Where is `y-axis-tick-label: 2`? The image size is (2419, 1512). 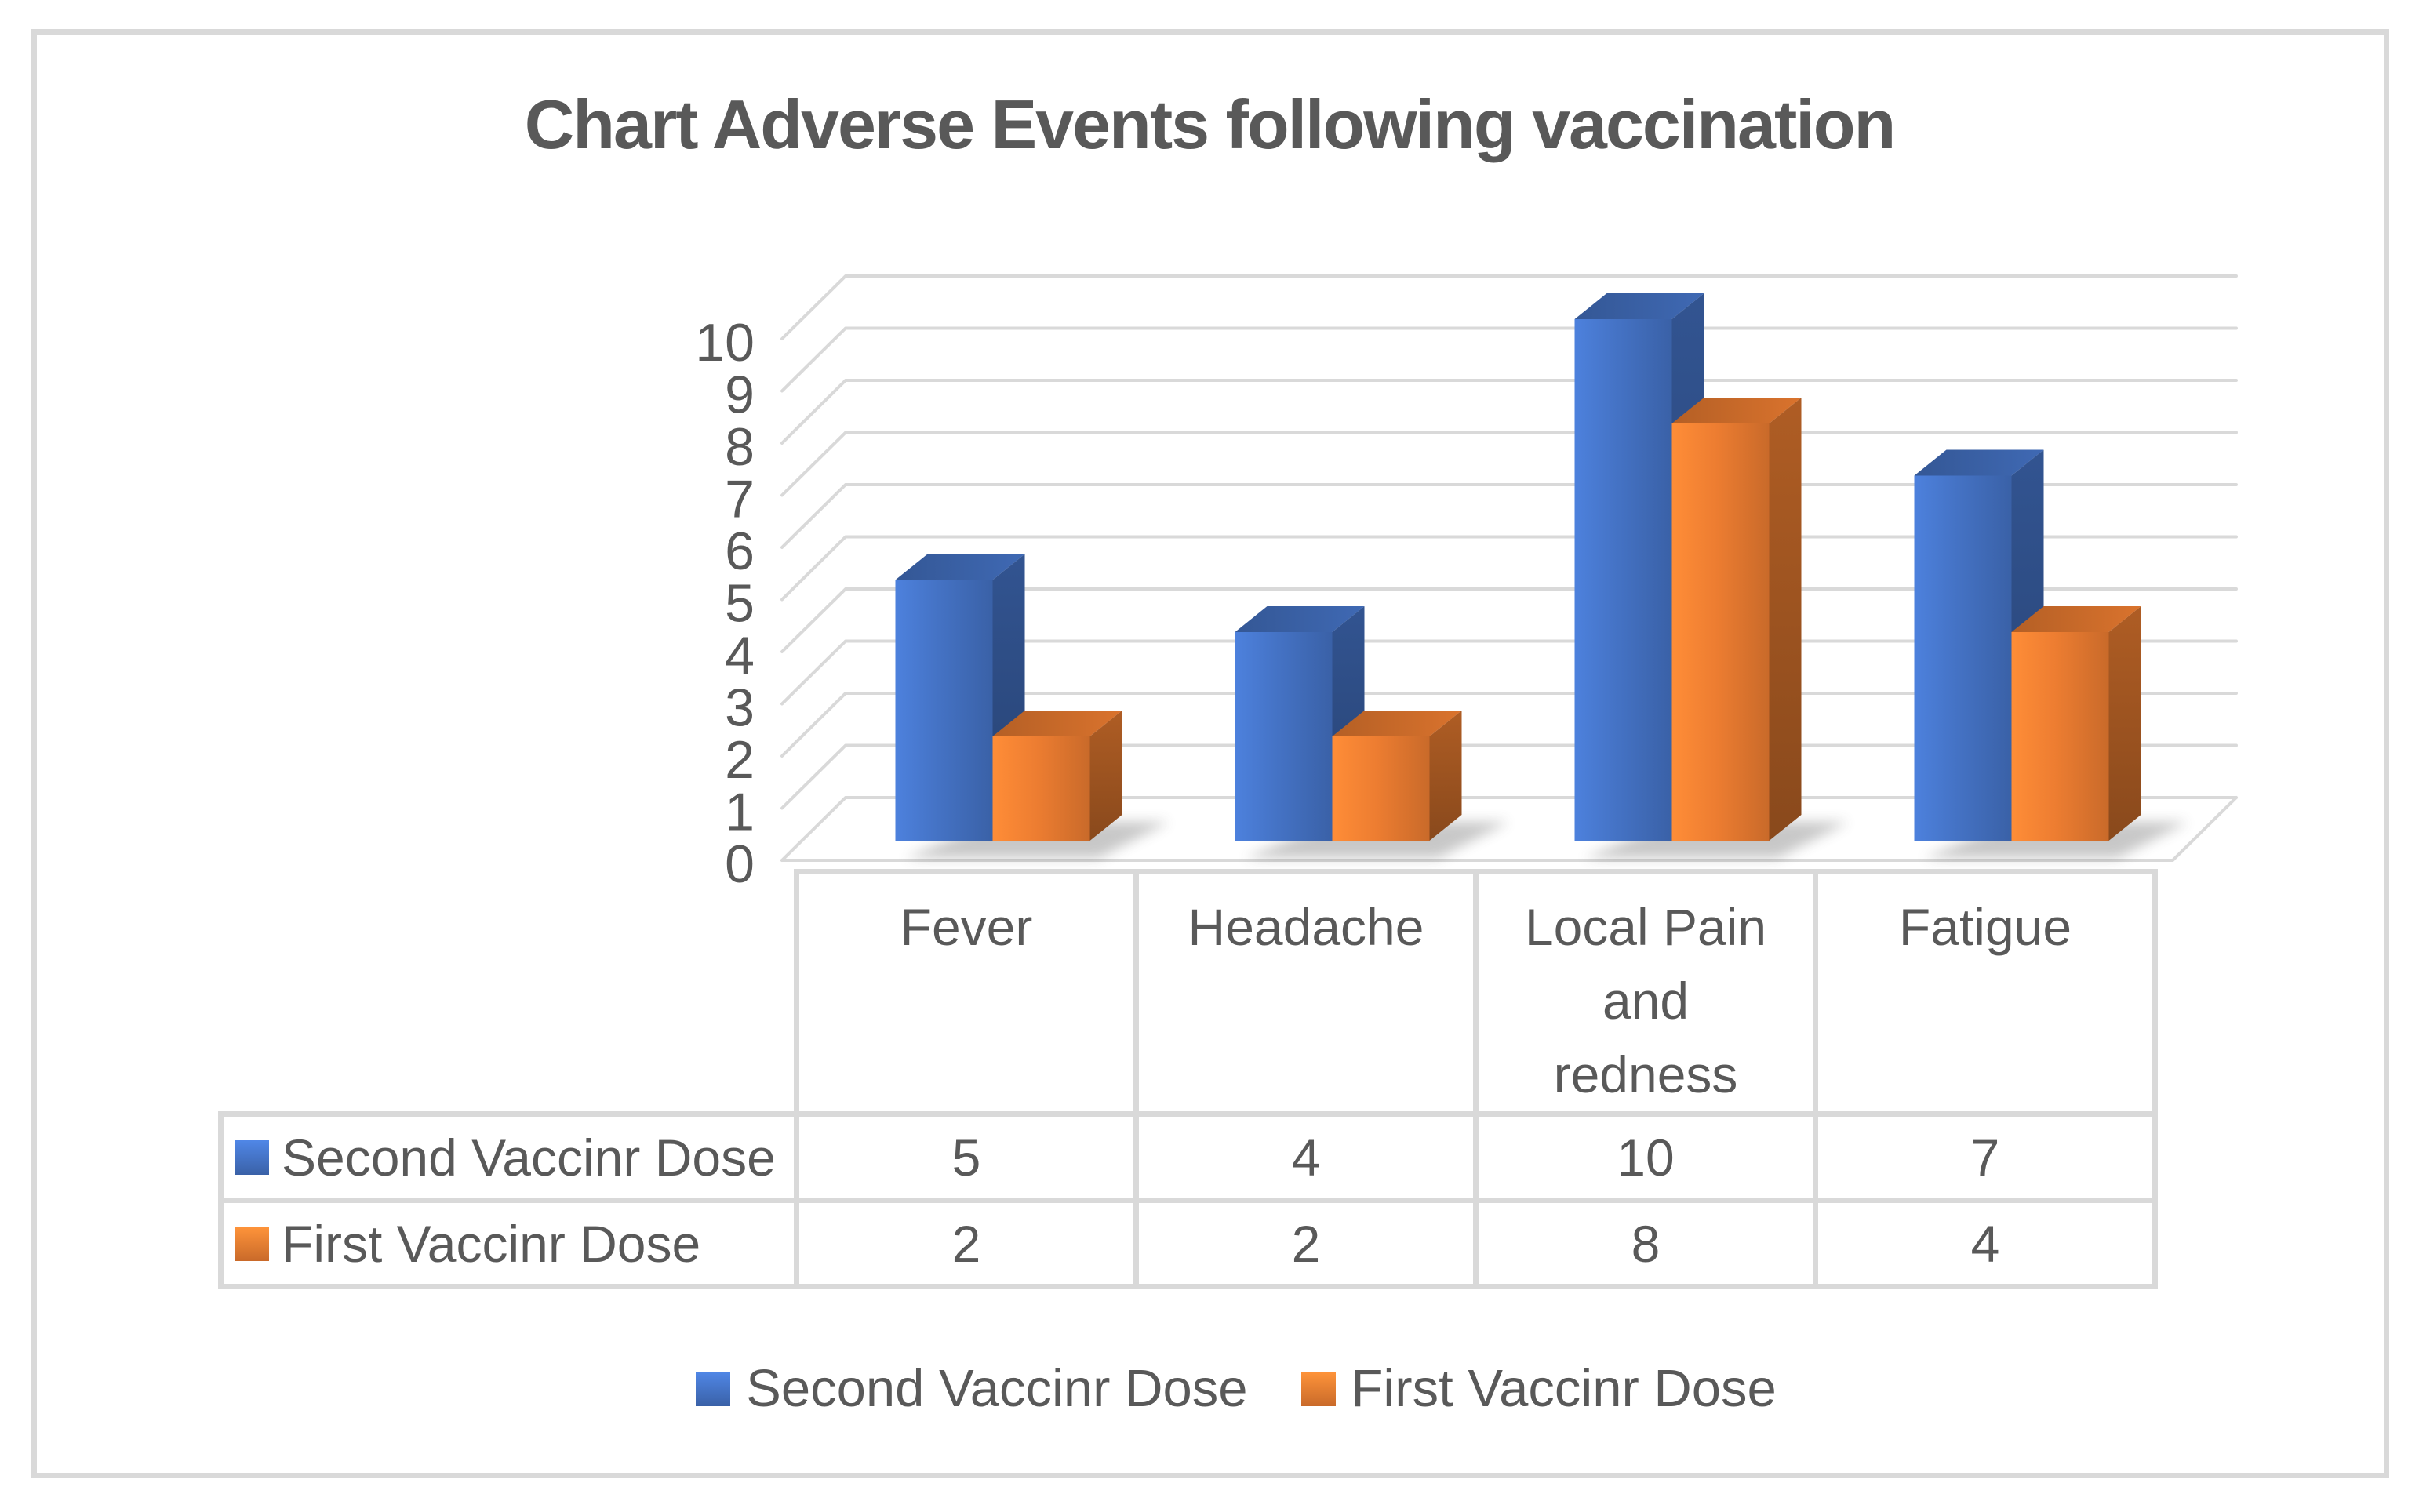
y-axis-tick-label: 2 is located at coordinates (740, 760).